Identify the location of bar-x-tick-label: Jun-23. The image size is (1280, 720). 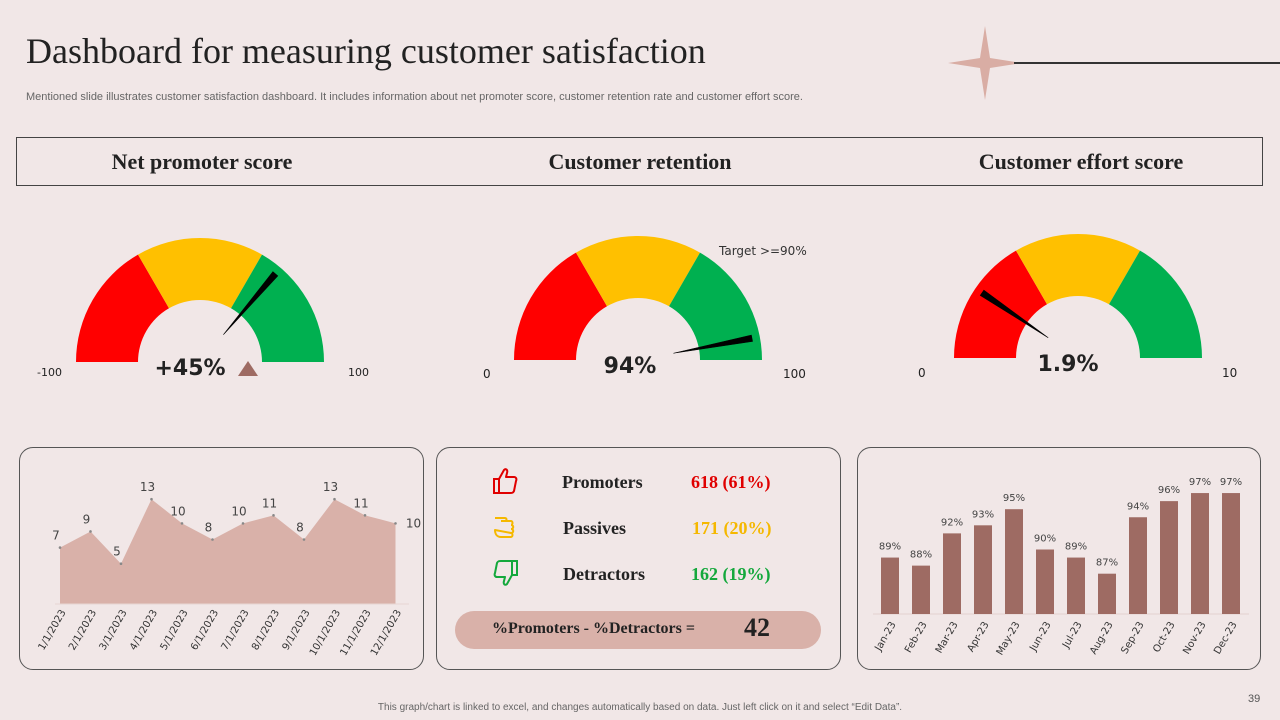
(1041, 637).